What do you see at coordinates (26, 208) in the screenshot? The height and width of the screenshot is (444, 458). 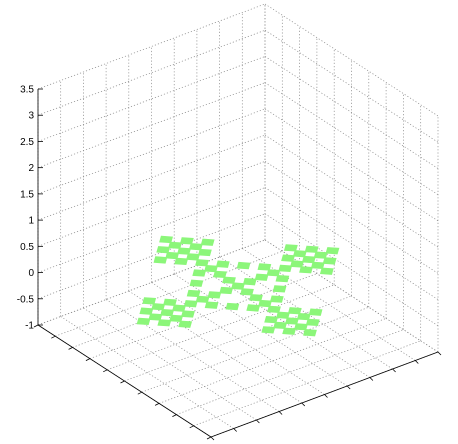 I see `label-layer: -1 -0.5 0 0.5 1 1.5 2 2.5 3 3.5` at bounding box center [26, 208].